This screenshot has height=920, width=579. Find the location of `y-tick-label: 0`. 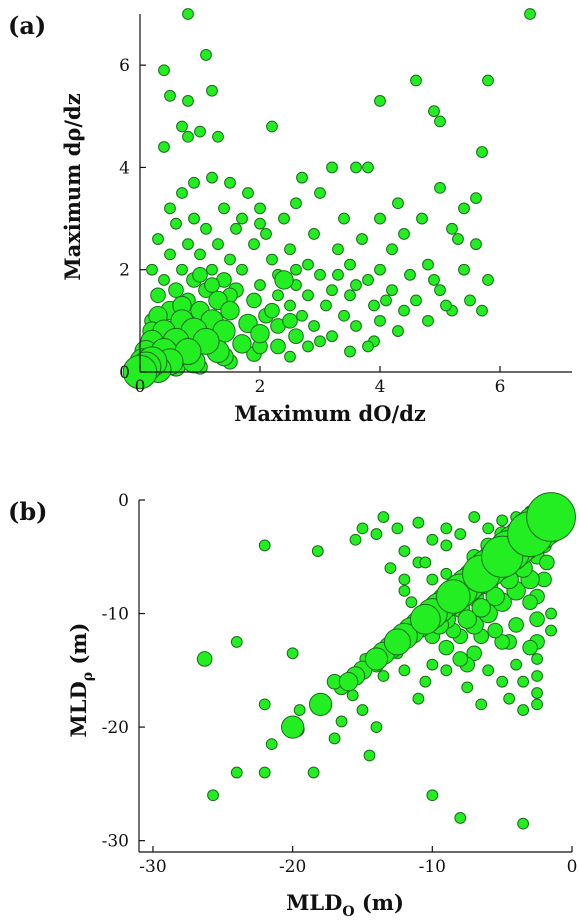

y-tick-label: 0 is located at coordinates (124, 373).